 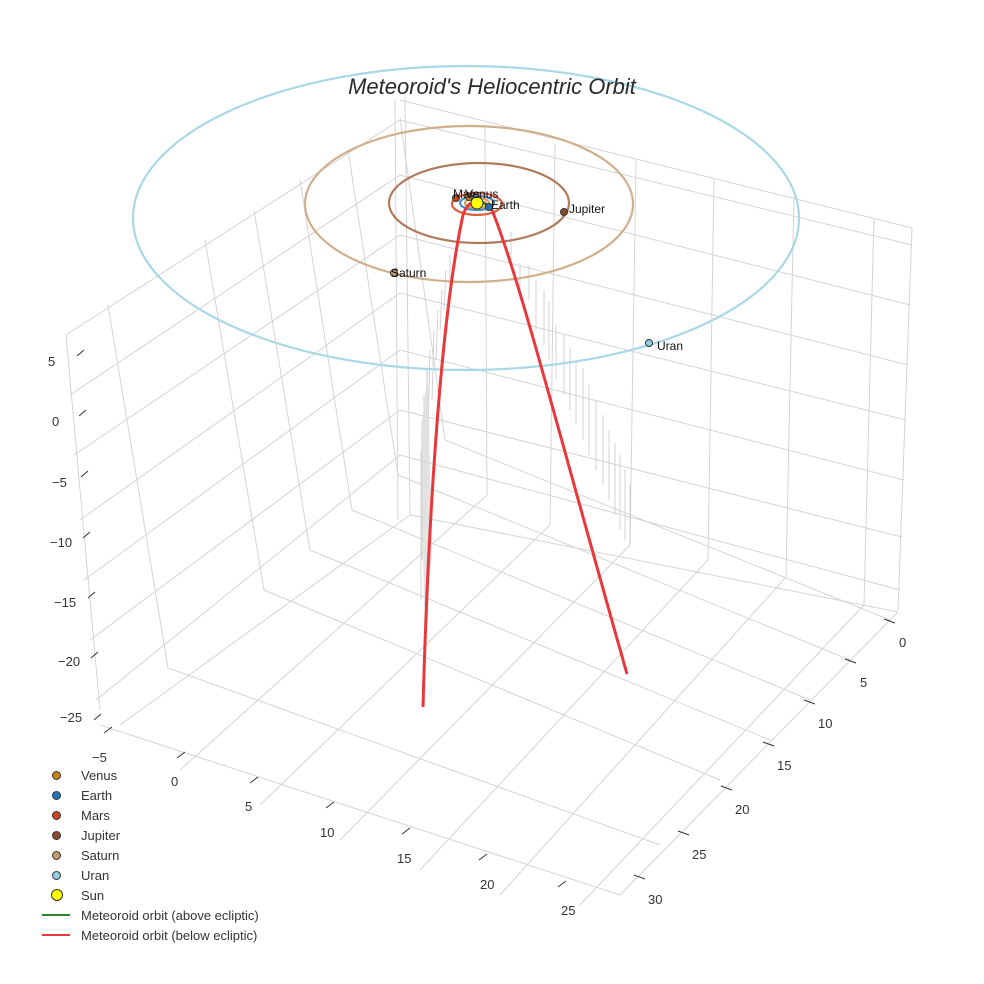 I want to click on saturn-marker, so click(x=394, y=273).